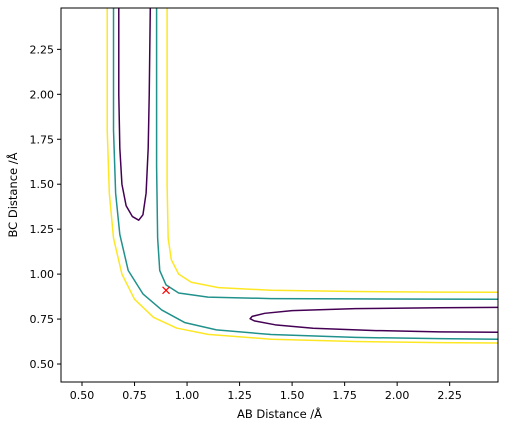 This screenshot has width=510, height=425. What do you see at coordinates (279, 413) in the screenshot?
I see `x-axis-title: AB Distance /Å` at bounding box center [279, 413].